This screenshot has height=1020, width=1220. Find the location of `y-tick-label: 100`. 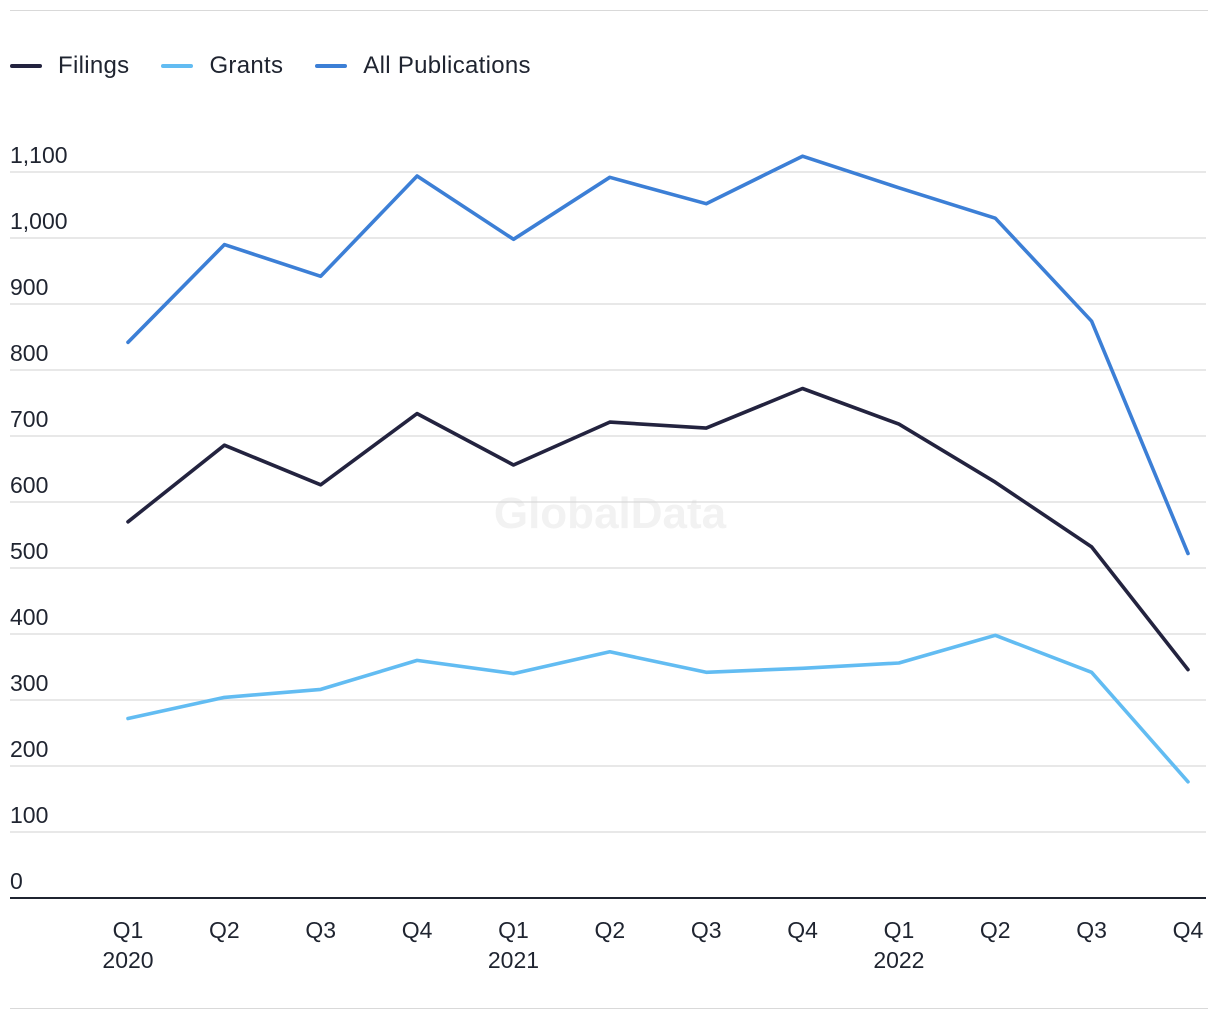

y-tick-label: 100 is located at coordinates (29, 815).